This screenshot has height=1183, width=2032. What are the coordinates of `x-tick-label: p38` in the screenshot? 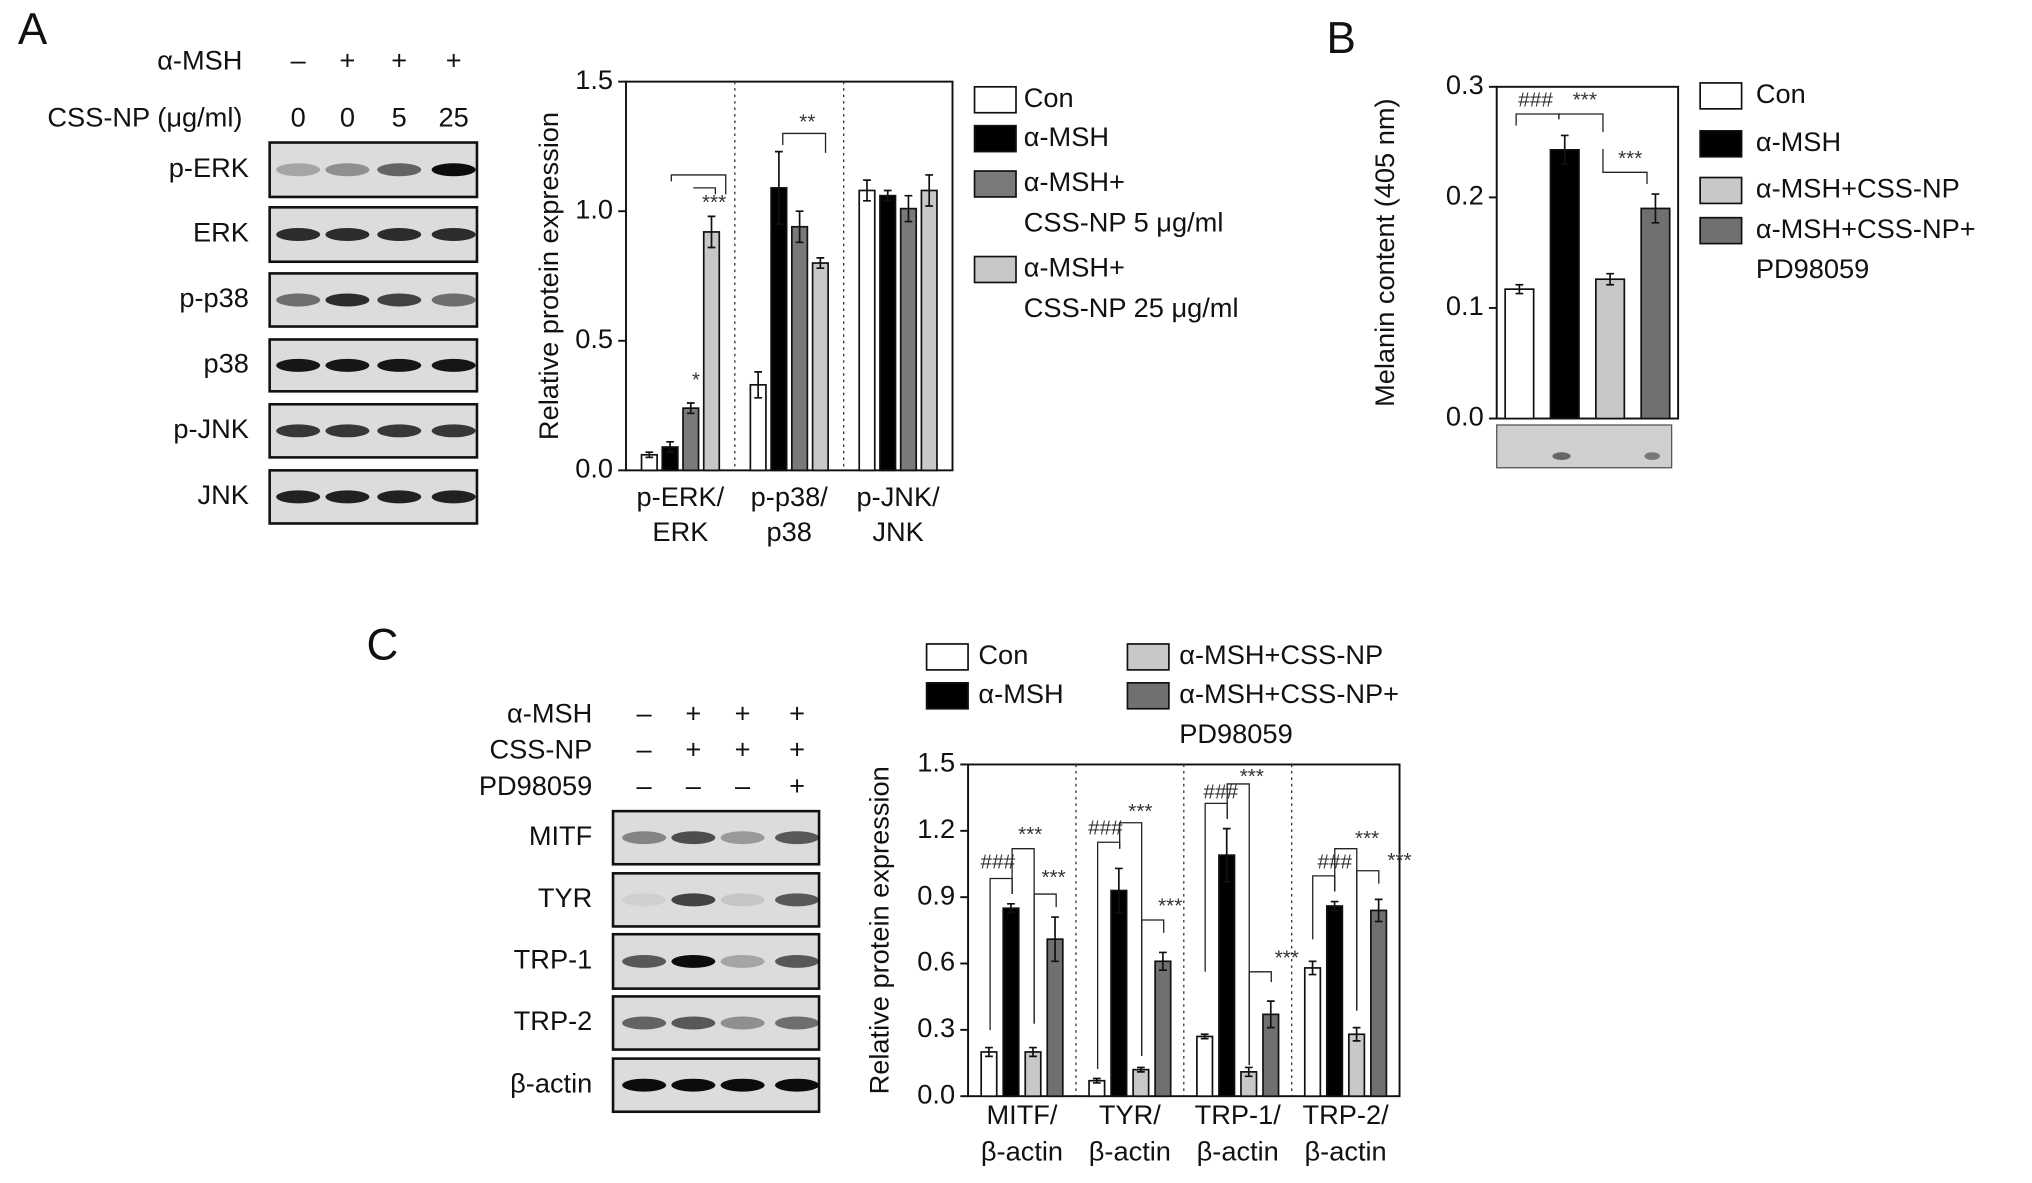 It's located at (789, 531).